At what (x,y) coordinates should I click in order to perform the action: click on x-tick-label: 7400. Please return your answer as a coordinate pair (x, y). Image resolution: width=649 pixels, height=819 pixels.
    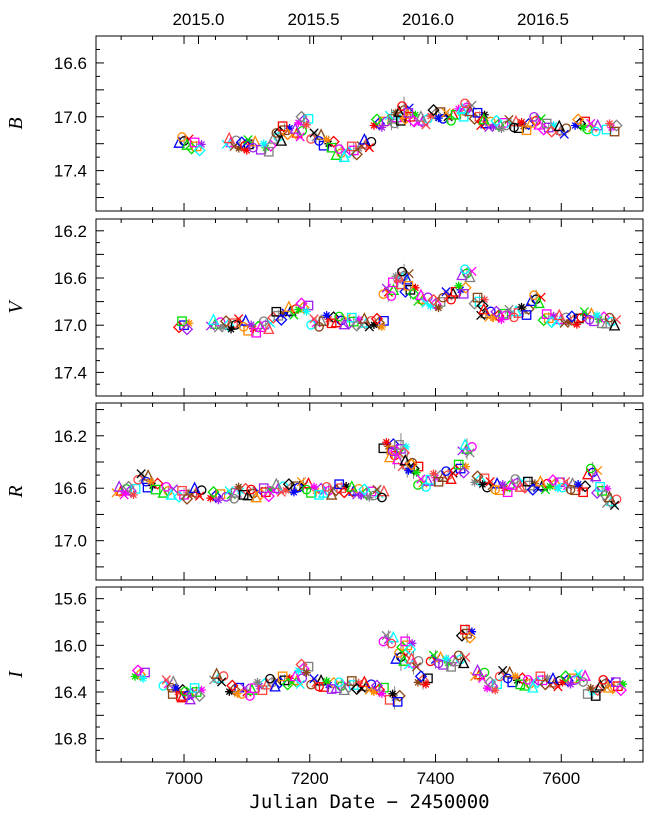
    Looking at the image, I should click on (436, 778).